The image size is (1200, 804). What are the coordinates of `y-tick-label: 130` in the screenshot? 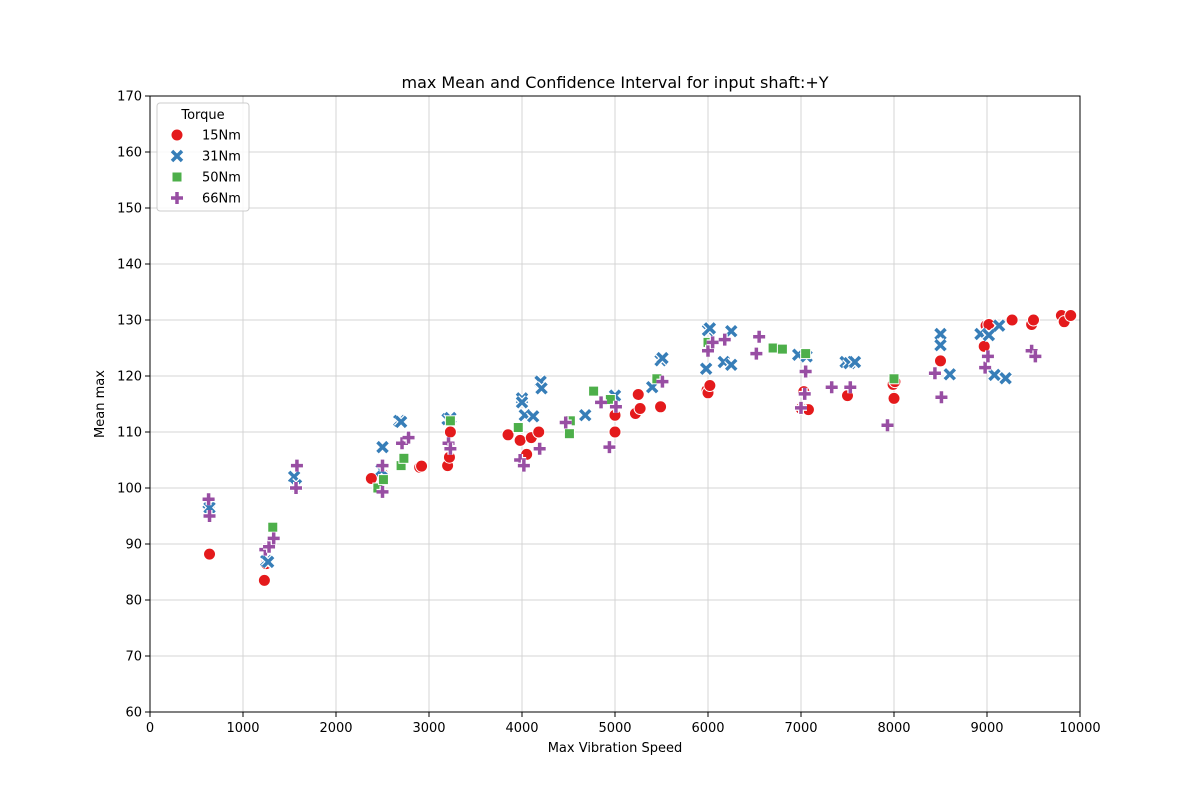 It's located at (129, 321).